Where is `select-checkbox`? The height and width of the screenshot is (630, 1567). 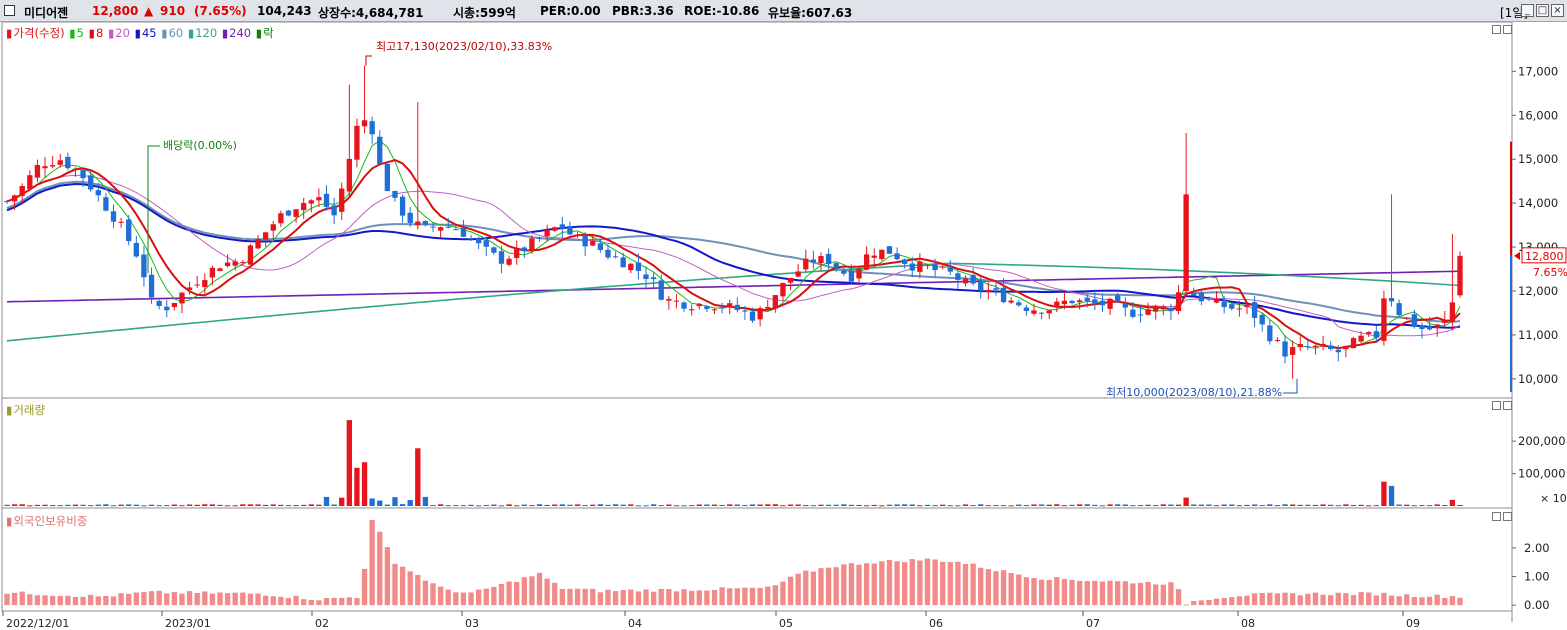
select-checkbox is located at coordinates (9, 10).